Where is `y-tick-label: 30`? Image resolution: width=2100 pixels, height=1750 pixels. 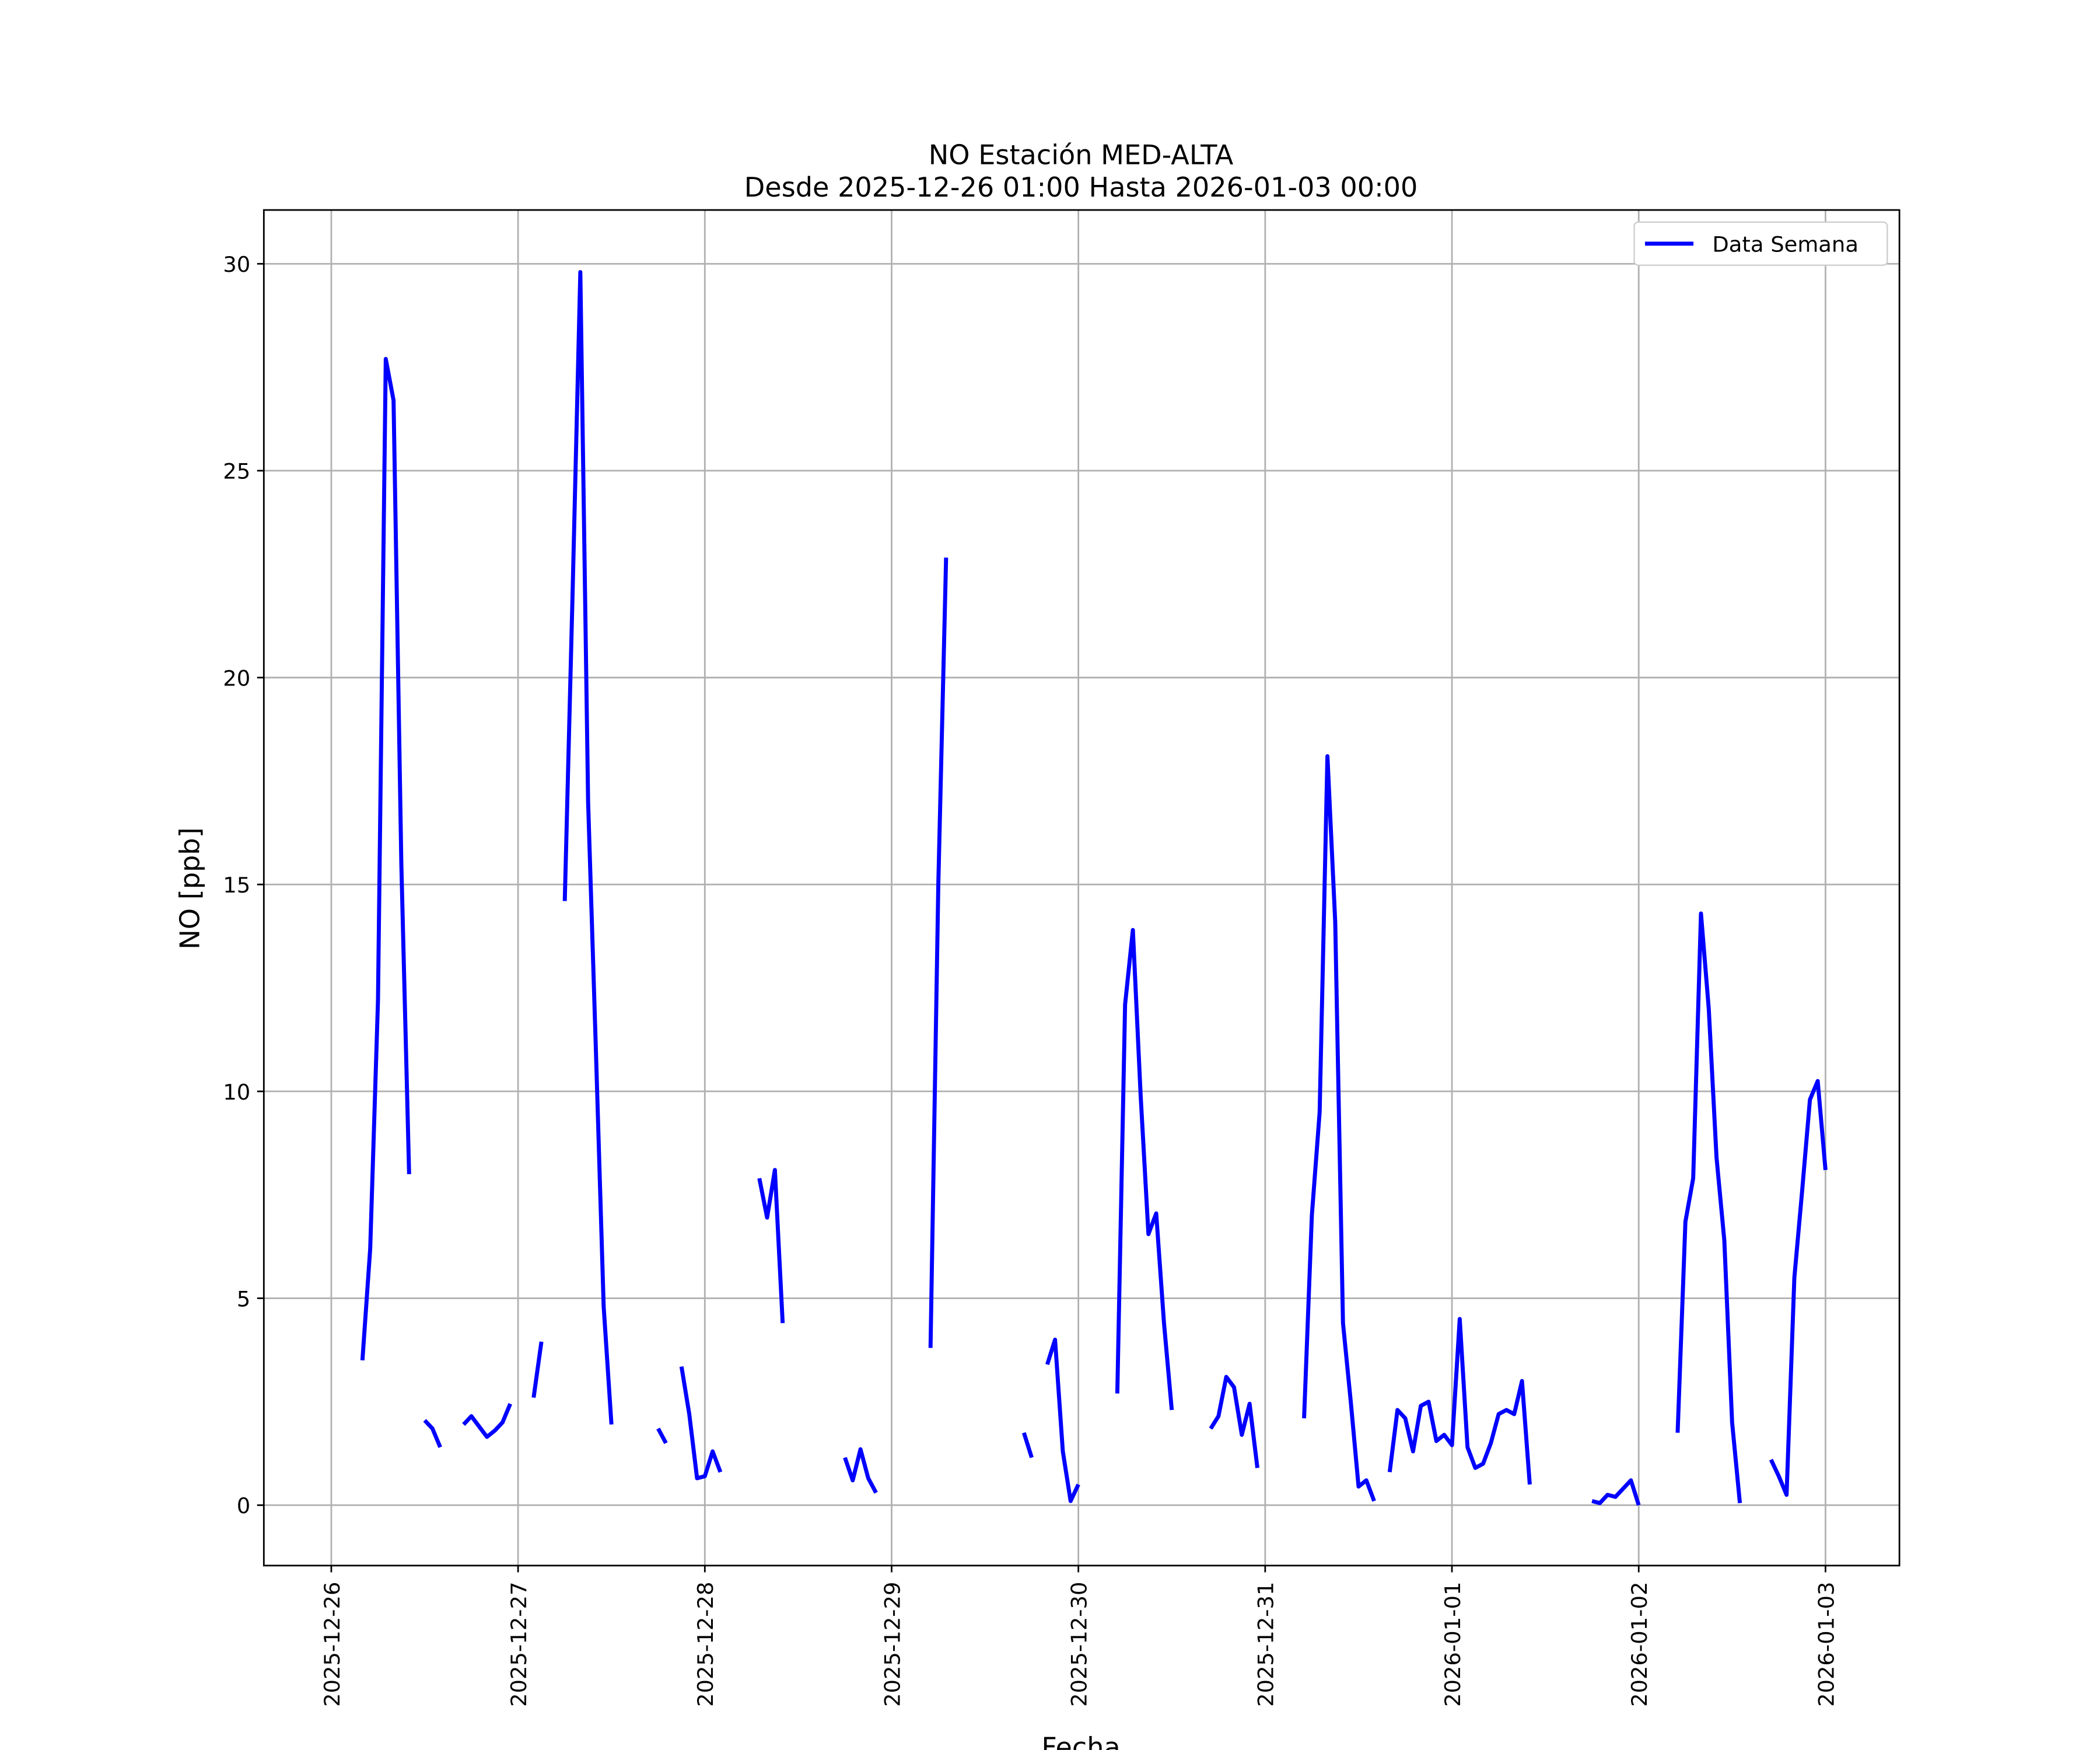 y-tick-label: 30 is located at coordinates (236, 264).